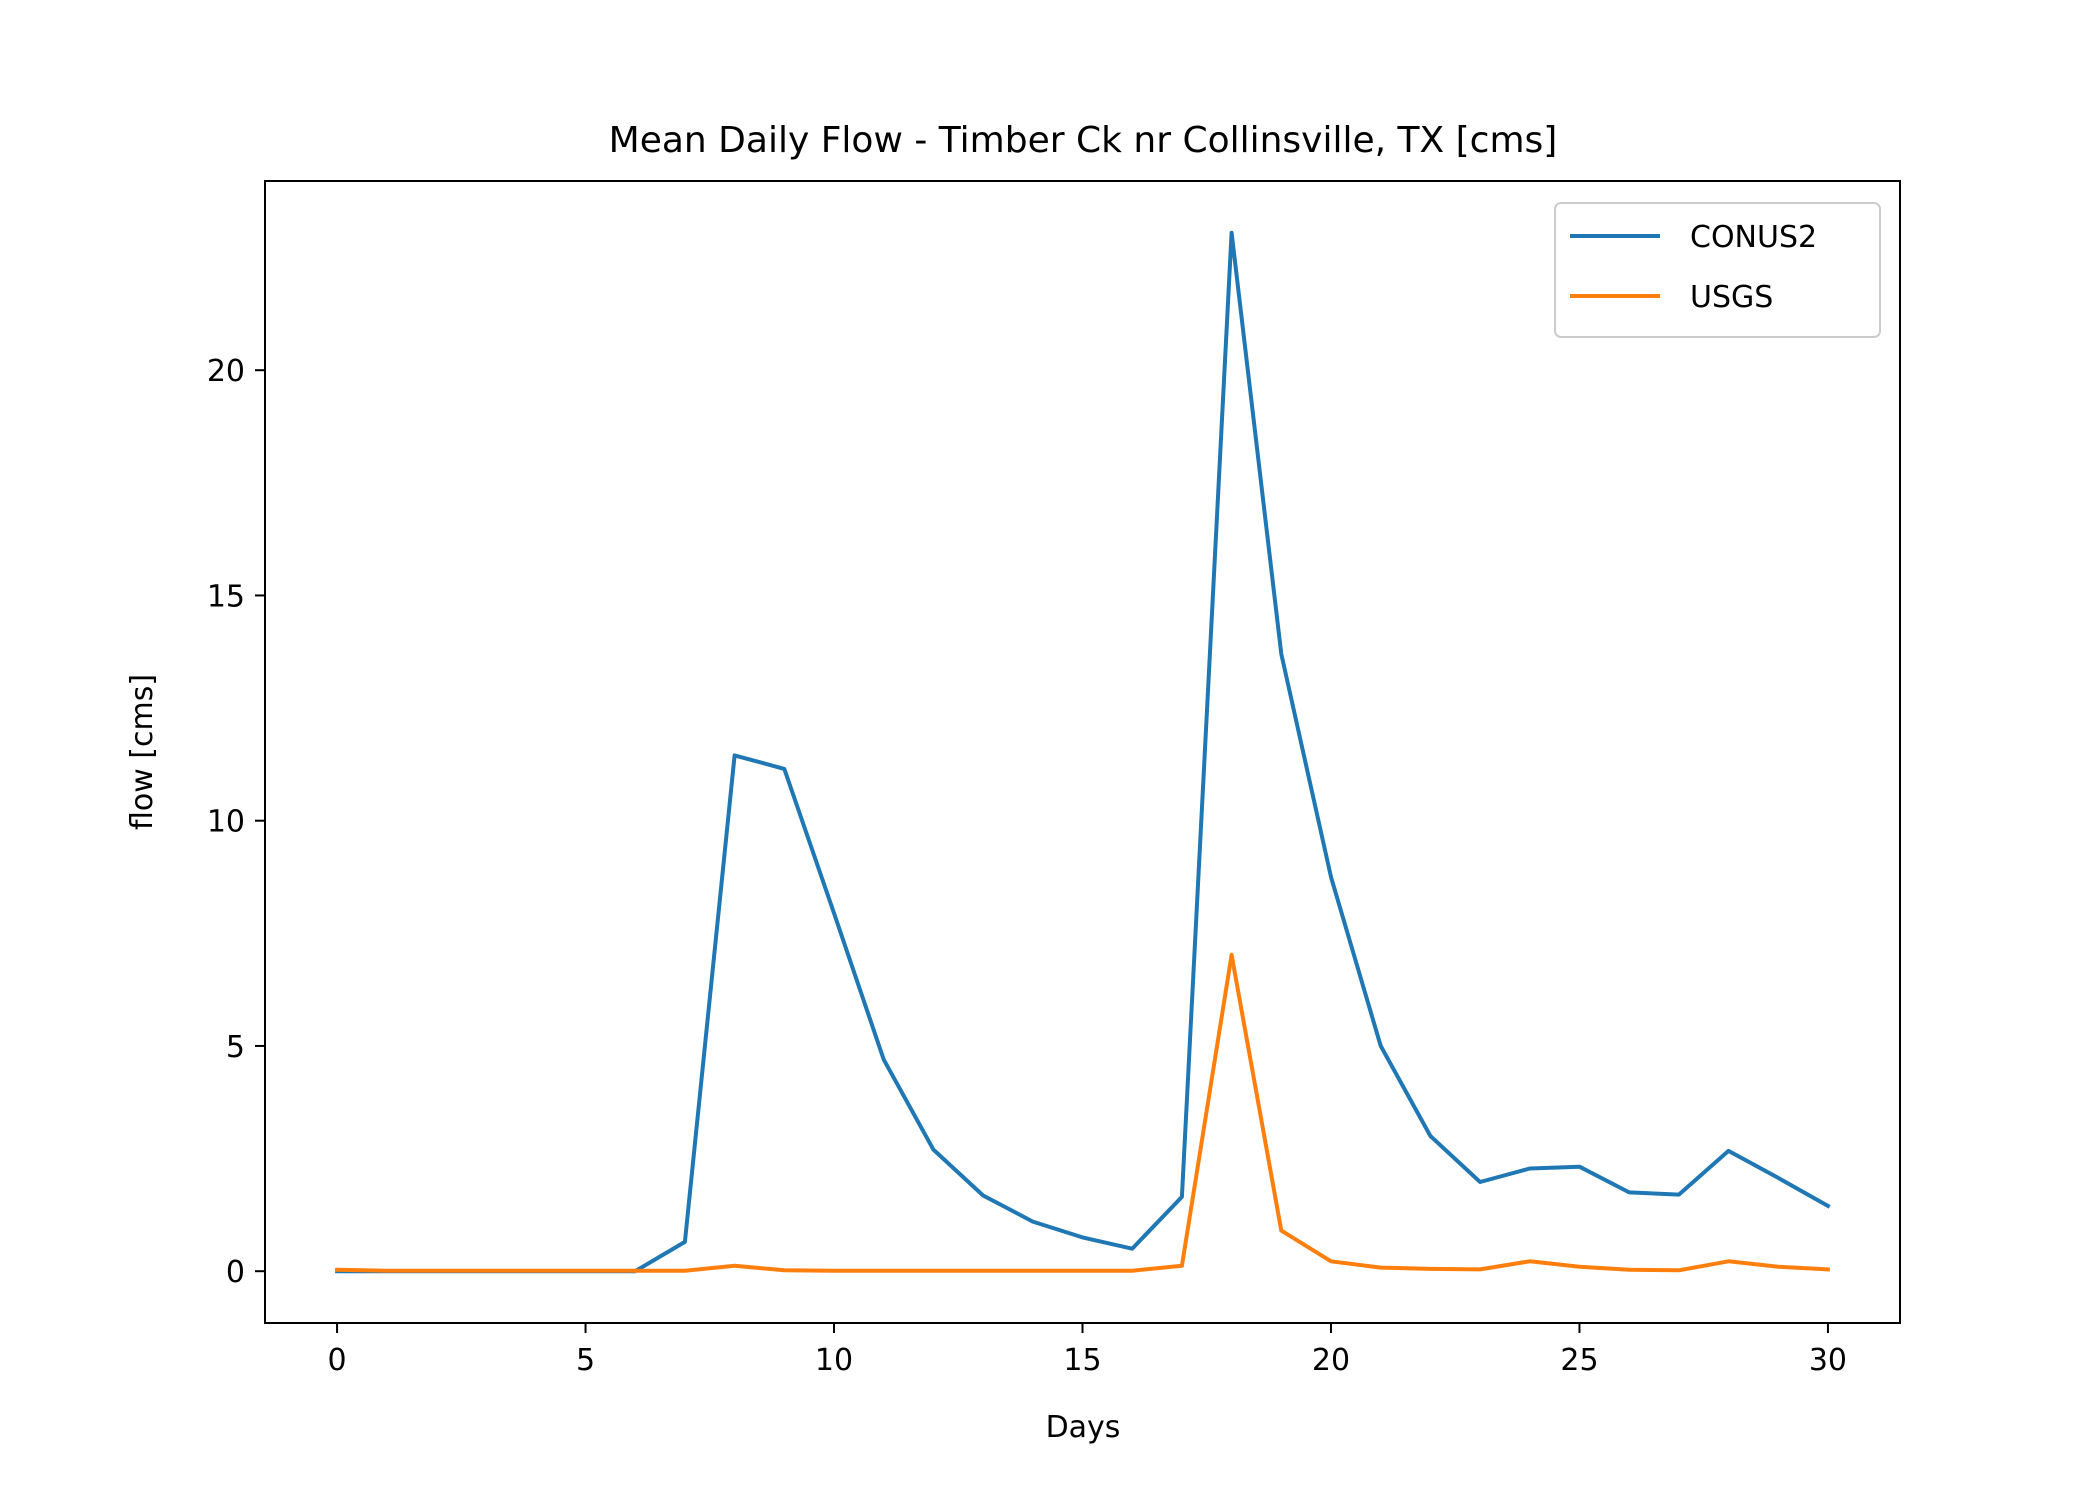  What do you see at coordinates (1082, 1360) in the screenshot?
I see `x-tick-label: 15` at bounding box center [1082, 1360].